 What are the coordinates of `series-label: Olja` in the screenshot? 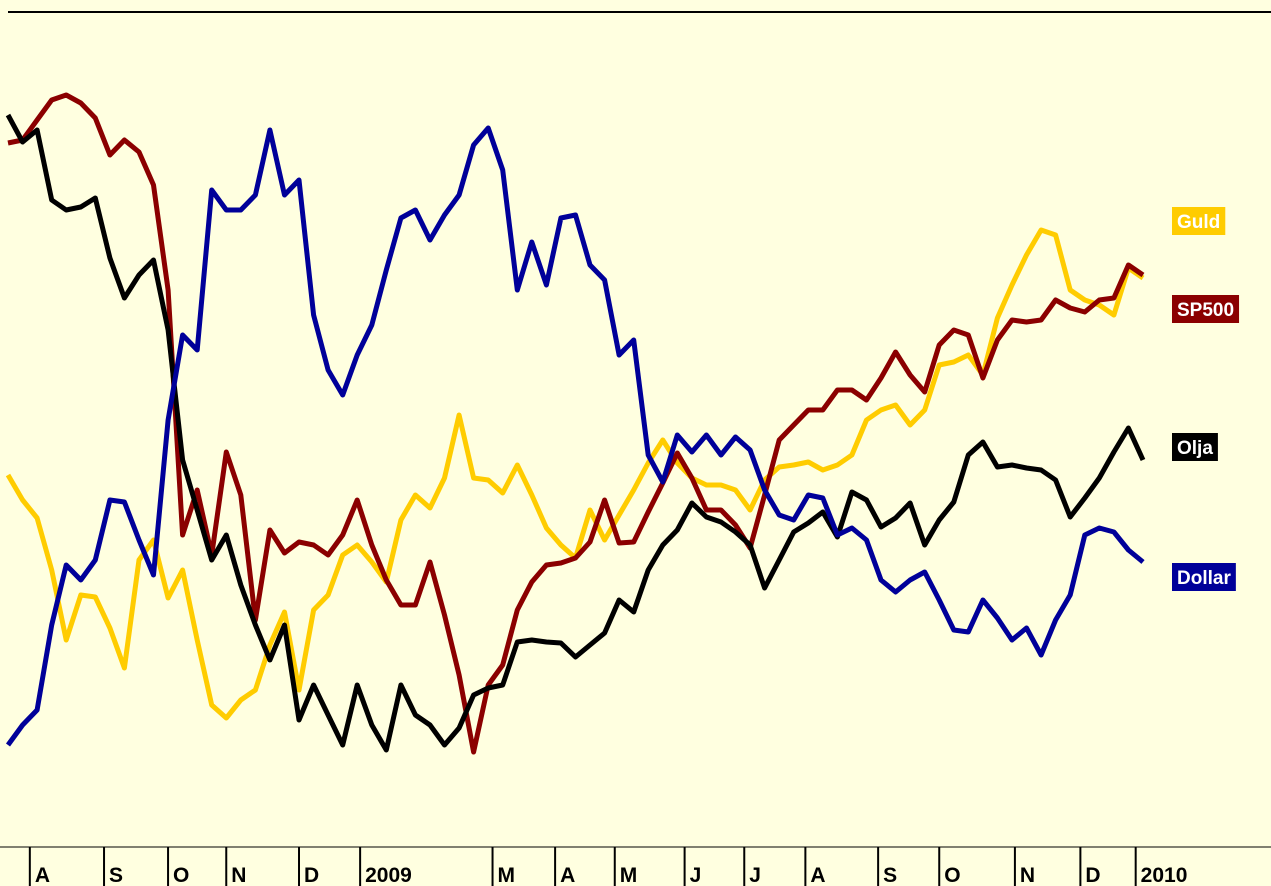 It's located at (1195, 448).